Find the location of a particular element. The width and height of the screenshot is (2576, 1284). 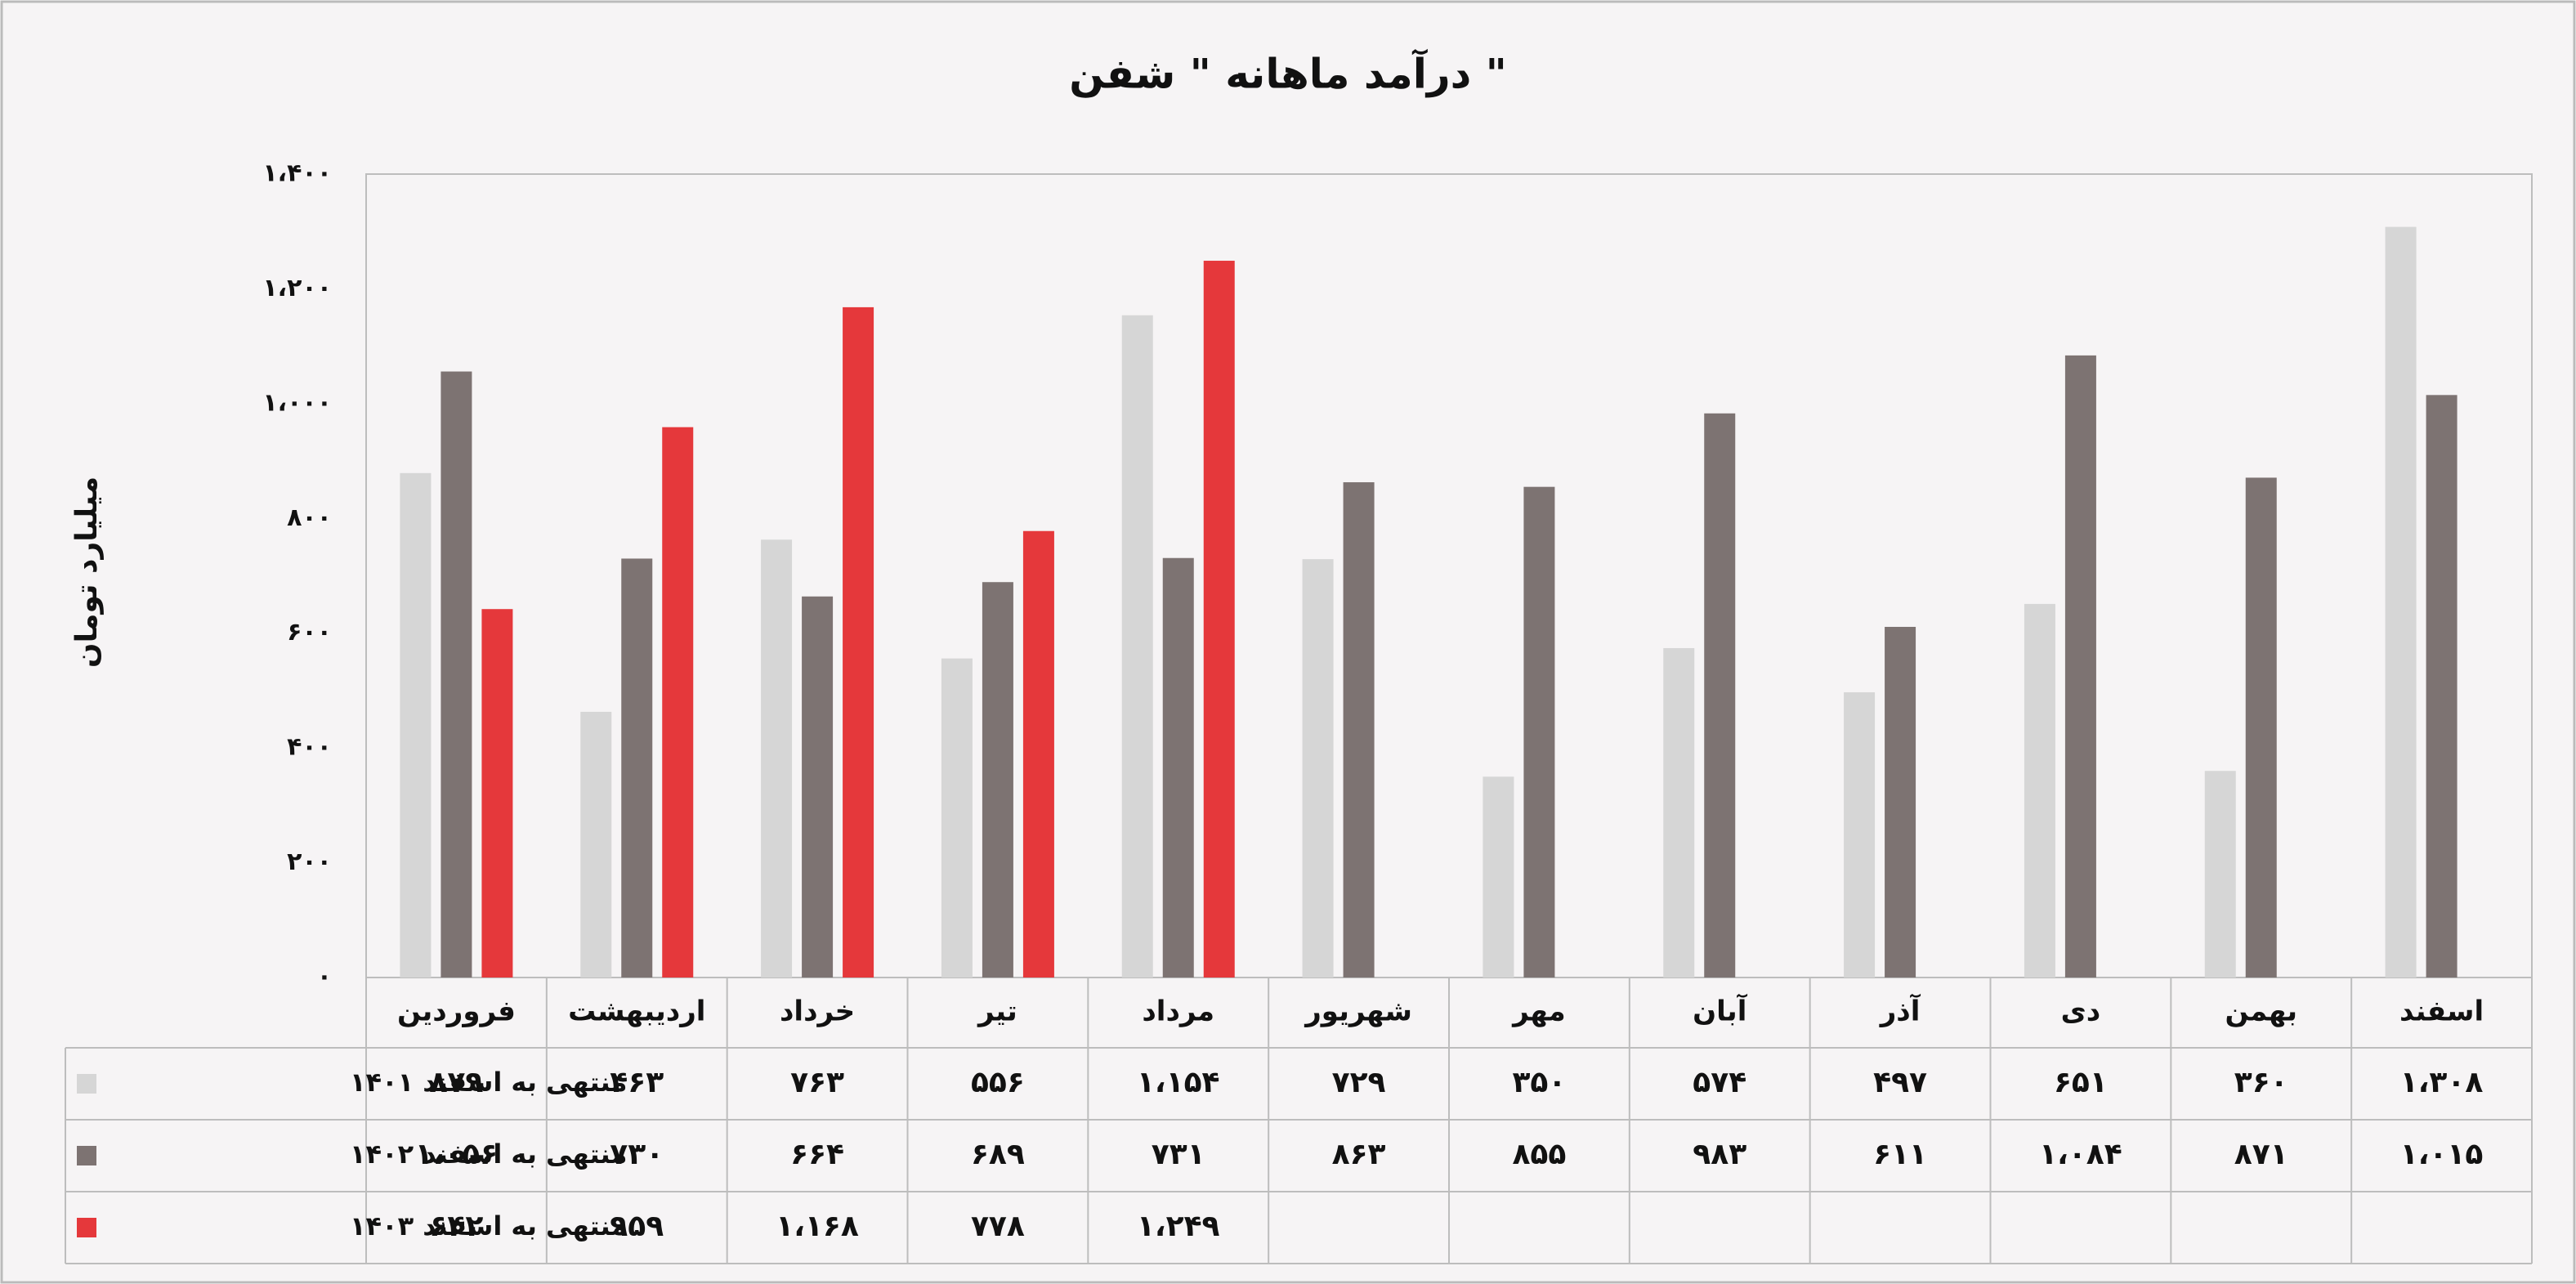

data-label: ۷۶۳ is located at coordinates (817, 1082).